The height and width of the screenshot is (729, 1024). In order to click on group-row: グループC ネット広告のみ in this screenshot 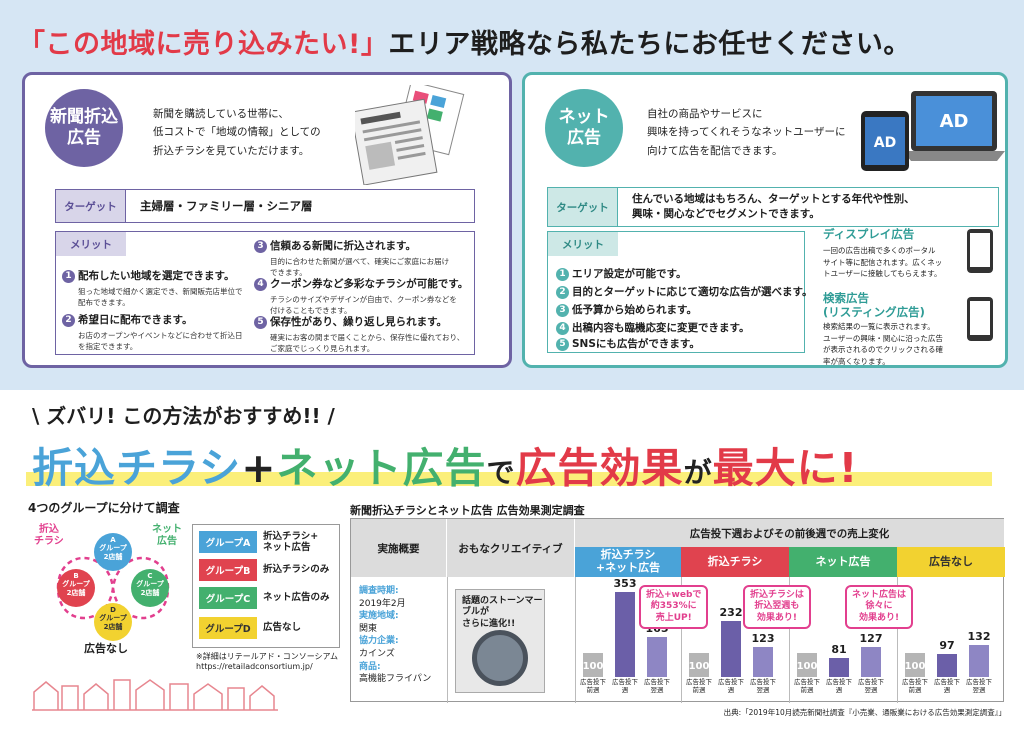, I will do `click(264, 598)`.